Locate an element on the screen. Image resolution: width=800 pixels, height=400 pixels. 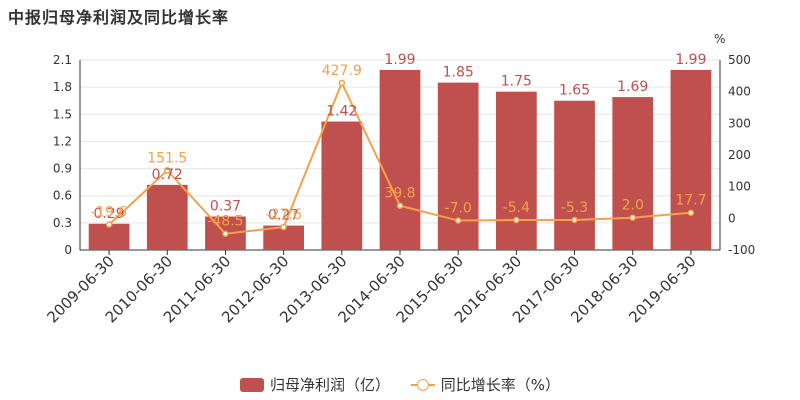
y-left-tick-label: 1.5 is located at coordinates (62, 114).